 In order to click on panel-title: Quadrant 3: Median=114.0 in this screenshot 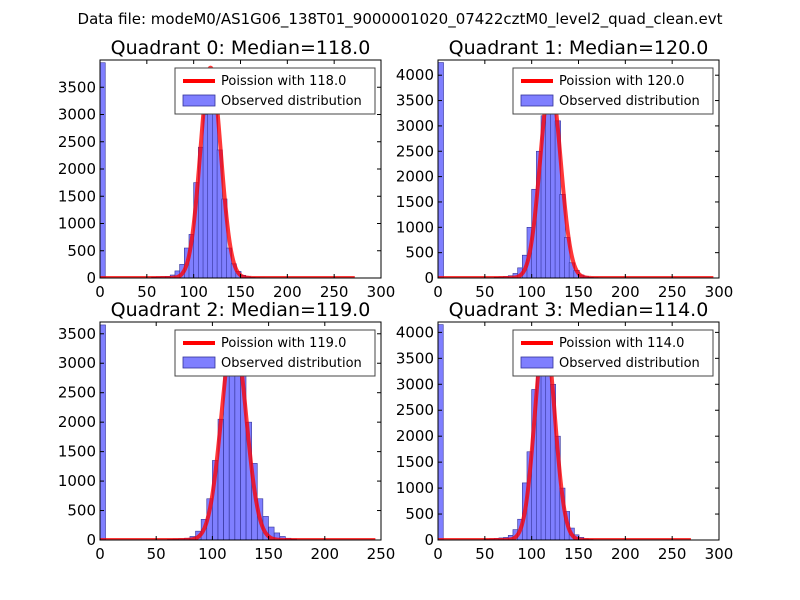, I will do `click(579, 310)`.